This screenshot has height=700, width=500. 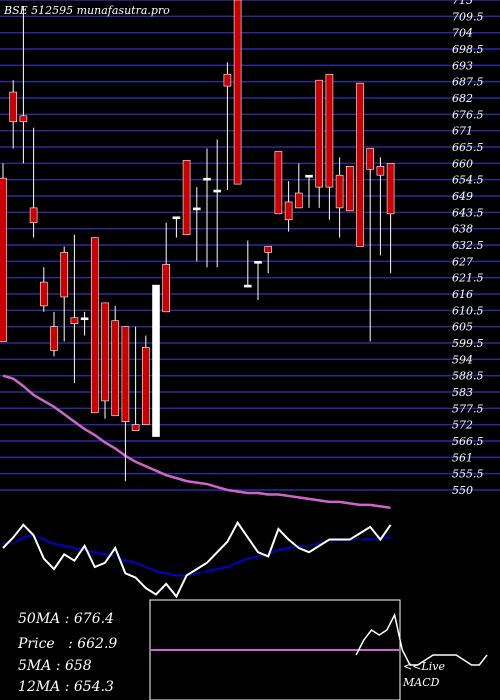 What do you see at coordinates (424, 666) in the screenshot?
I see `macd-live-label: <<Live` at bounding box center [424, 666].